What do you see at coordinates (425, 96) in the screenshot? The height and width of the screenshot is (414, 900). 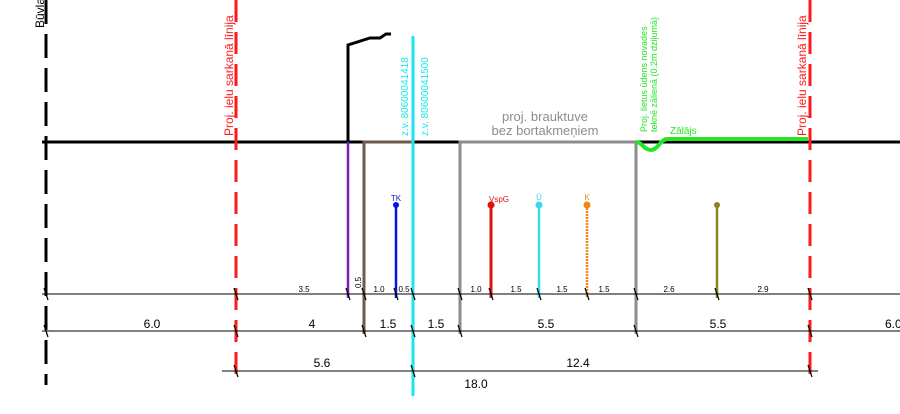 I see `cable-label-2: z.v. 80600041500` at bounding box center [425, 96].